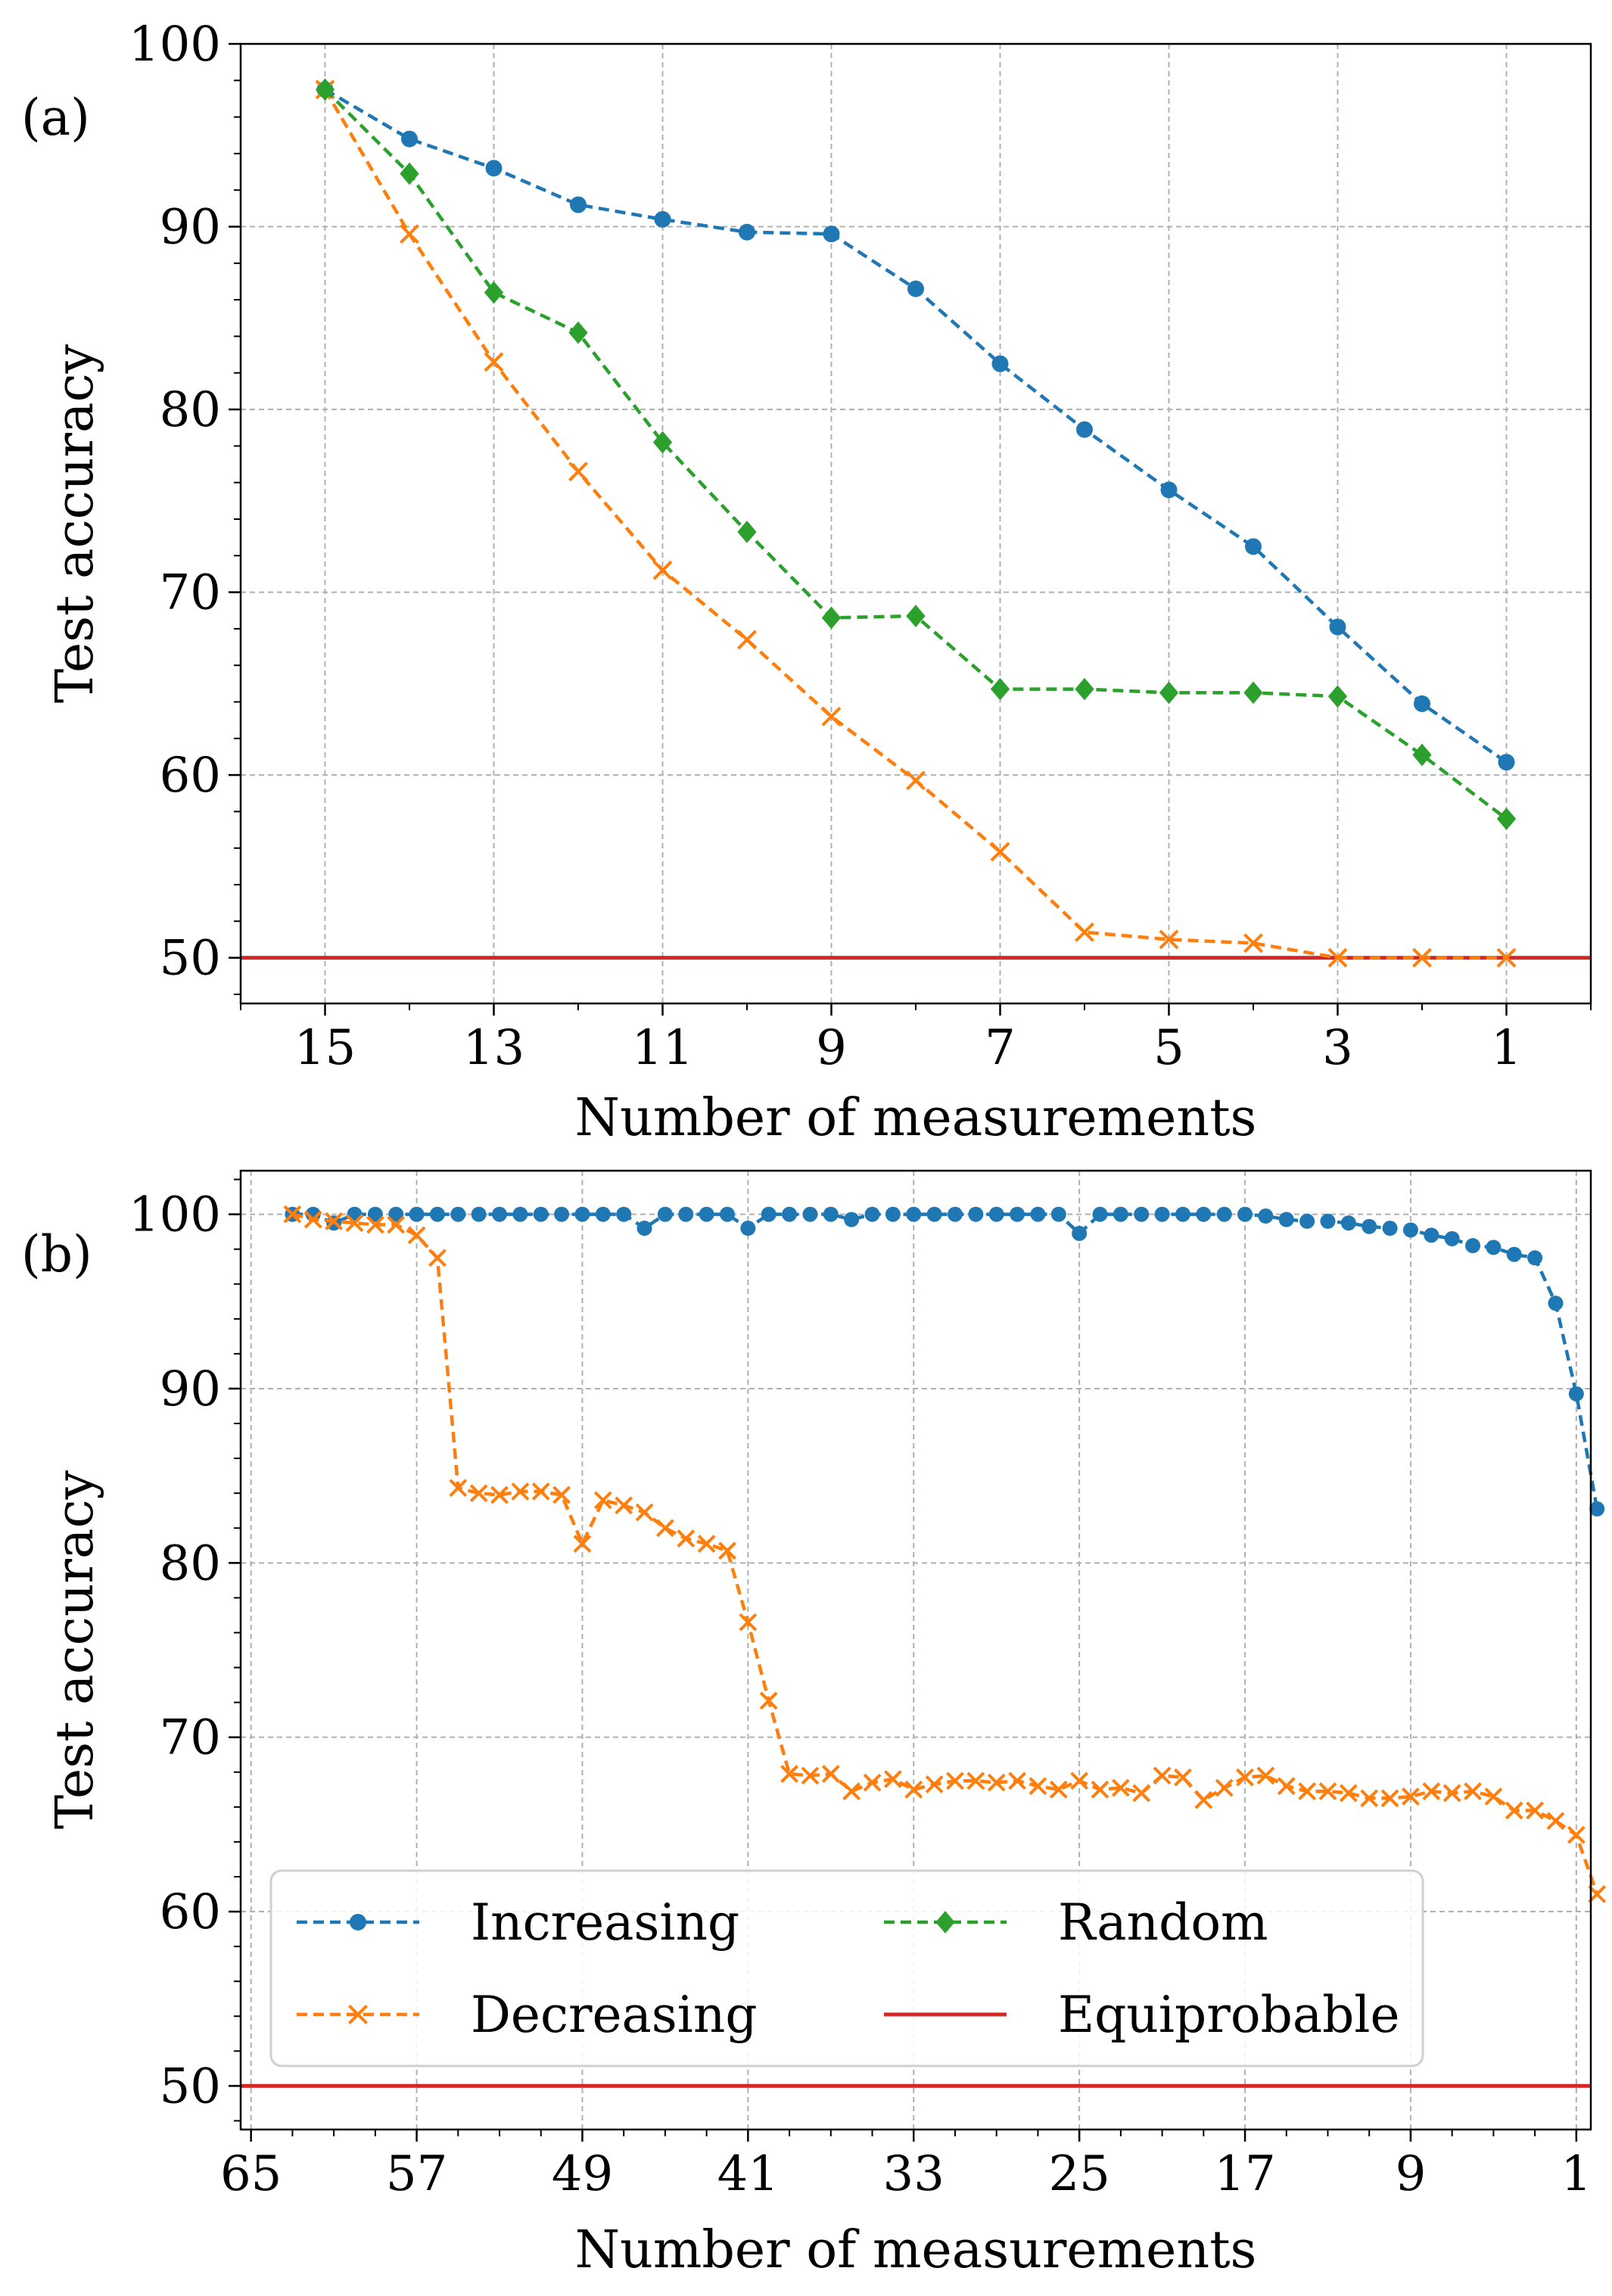 This screenshot has height=2296, width=1612. What do you see at coordinates (1078, 2174) in the screenshot?
I see `x-tick-label: 25` at bounding box center [1078, 2174].